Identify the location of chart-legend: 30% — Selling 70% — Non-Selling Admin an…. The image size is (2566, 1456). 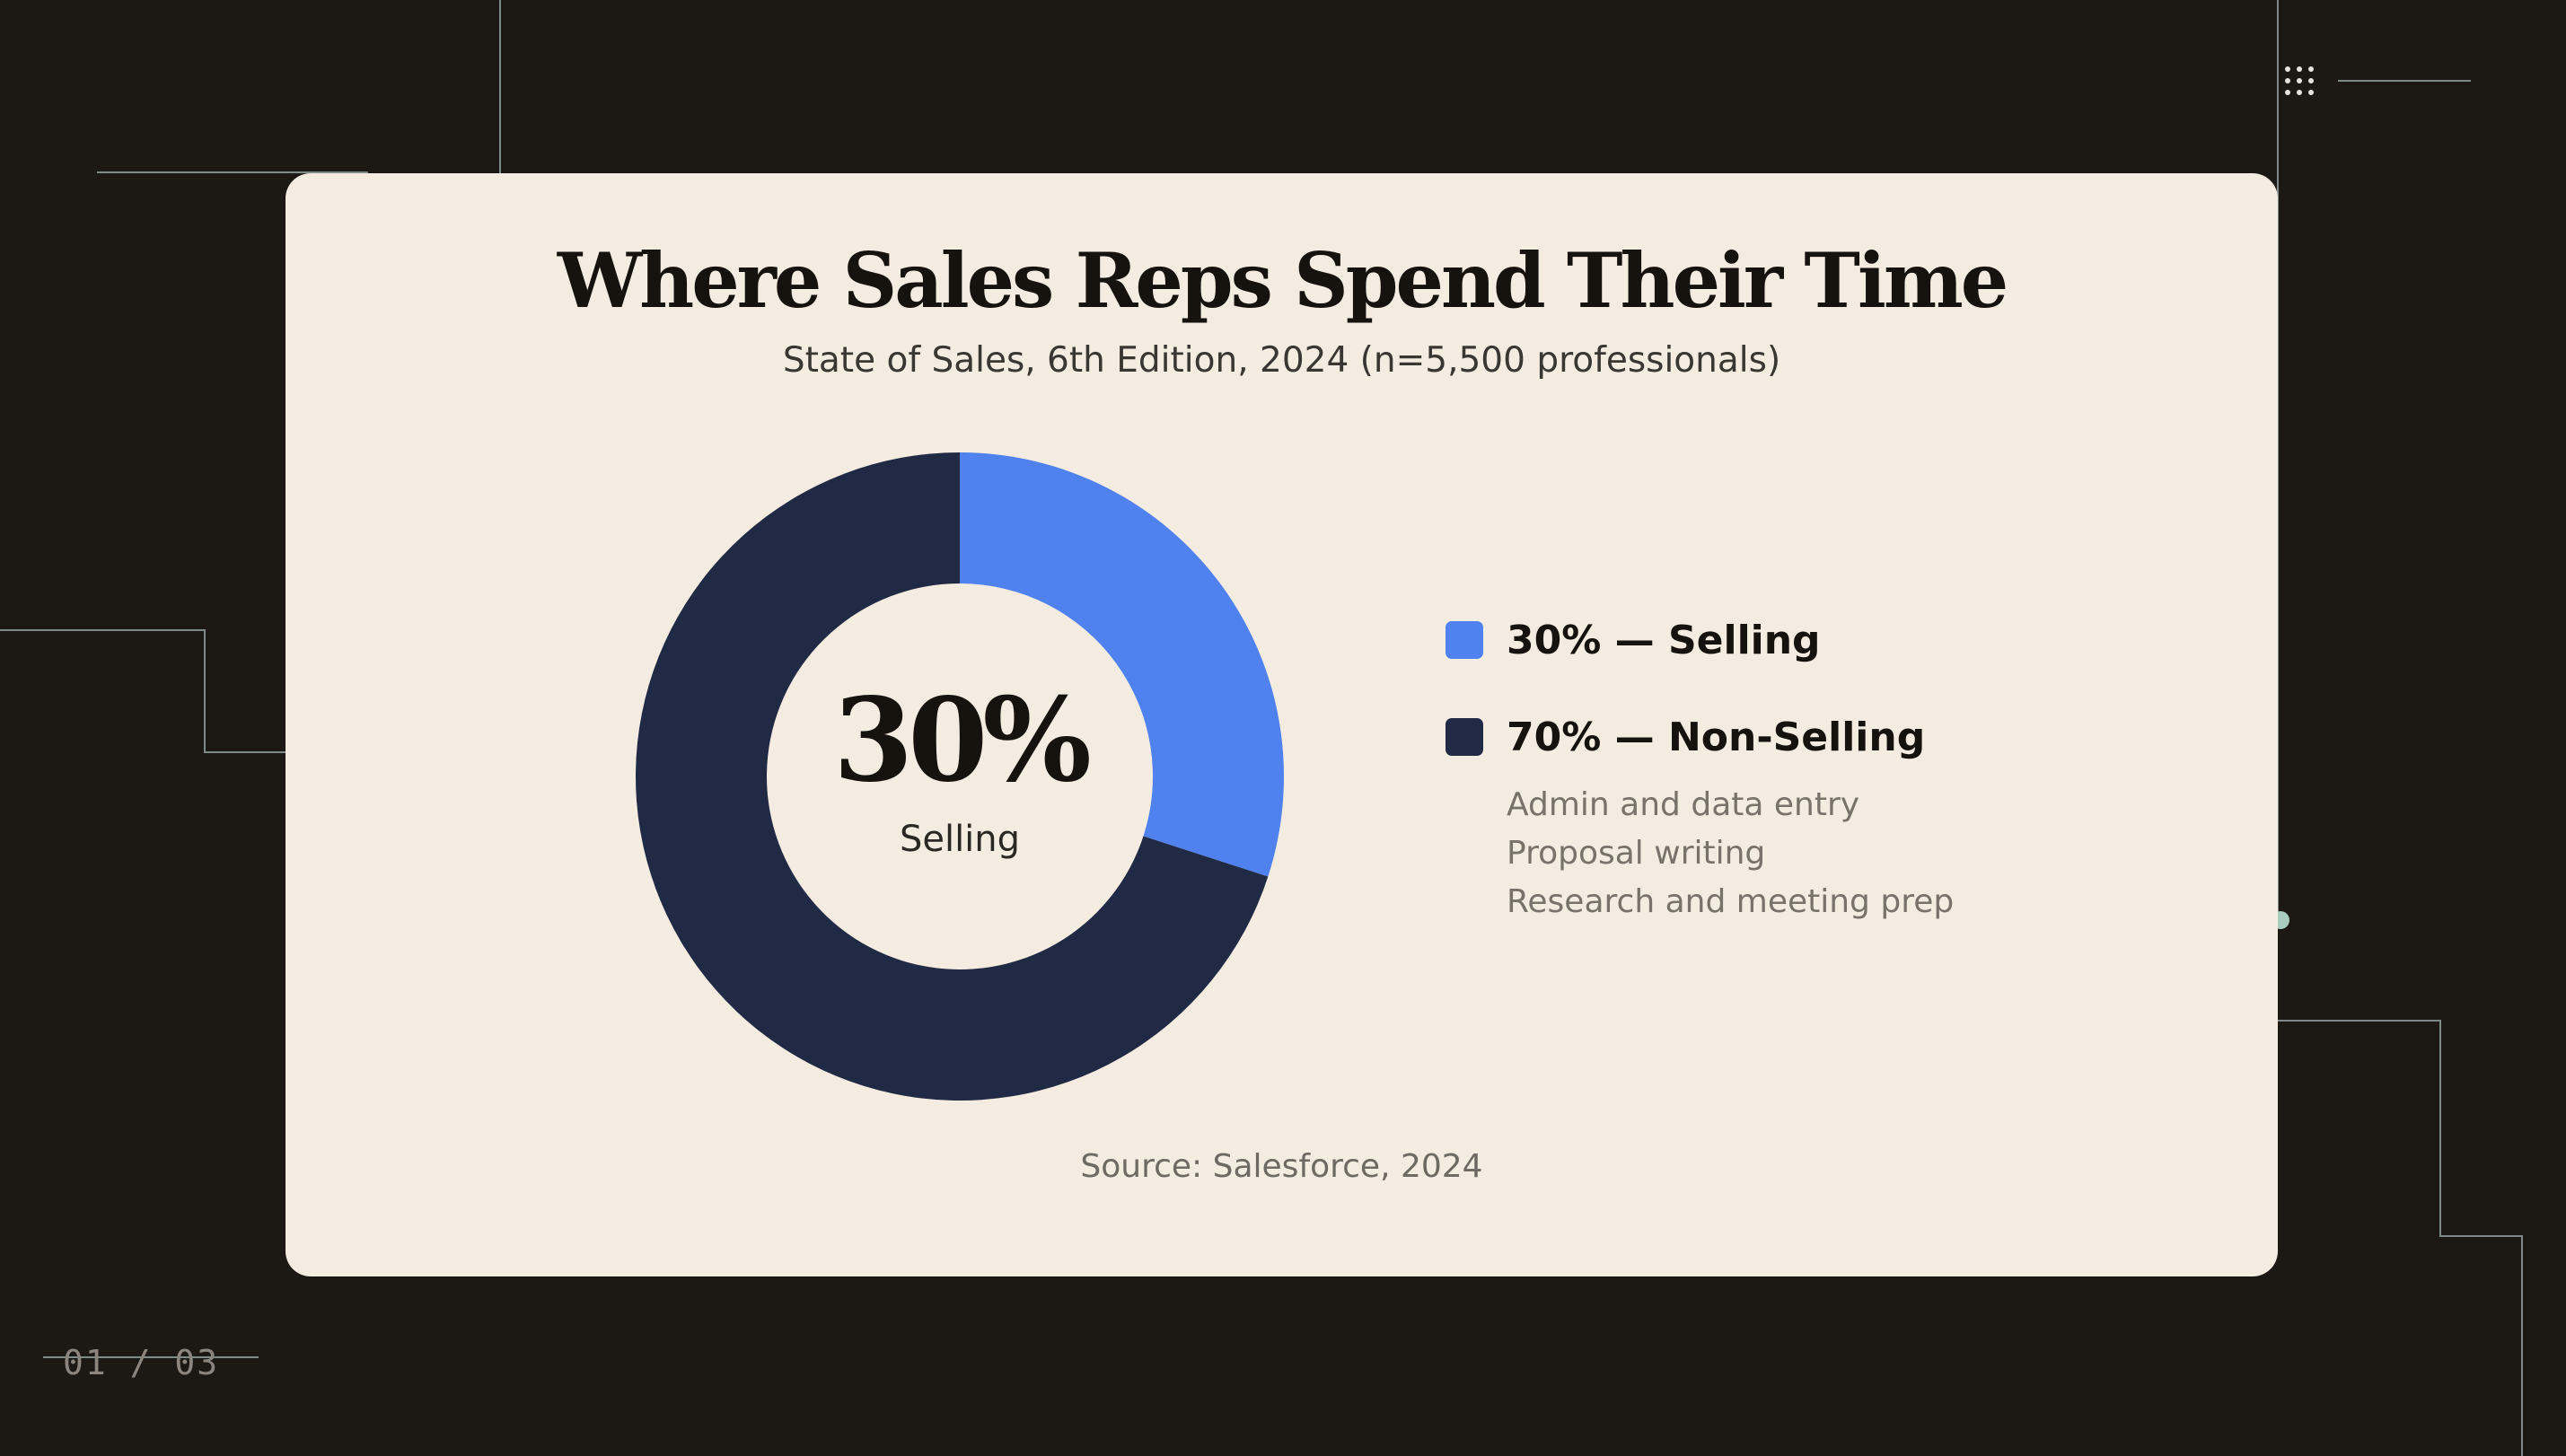
(1700, 771).